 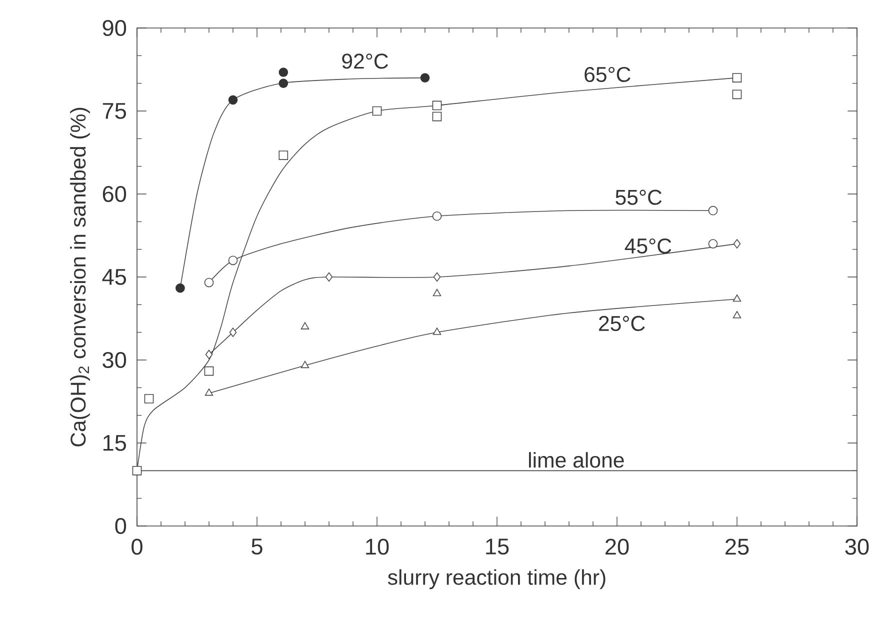 I want to click on x-tick-label: 15, so click(x=497, y=546).